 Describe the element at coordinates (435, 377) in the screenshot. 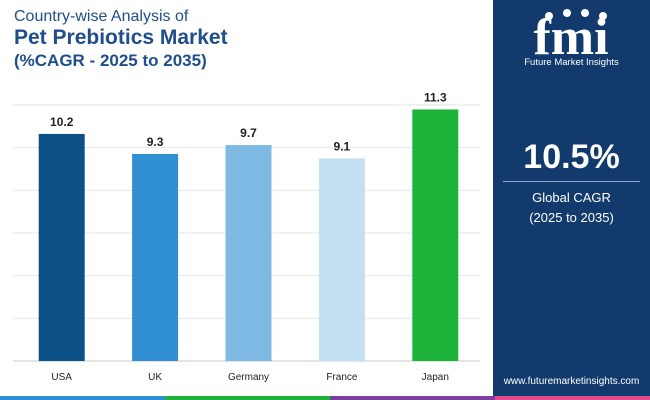

I see `x-tick-label: Japan` at that location.